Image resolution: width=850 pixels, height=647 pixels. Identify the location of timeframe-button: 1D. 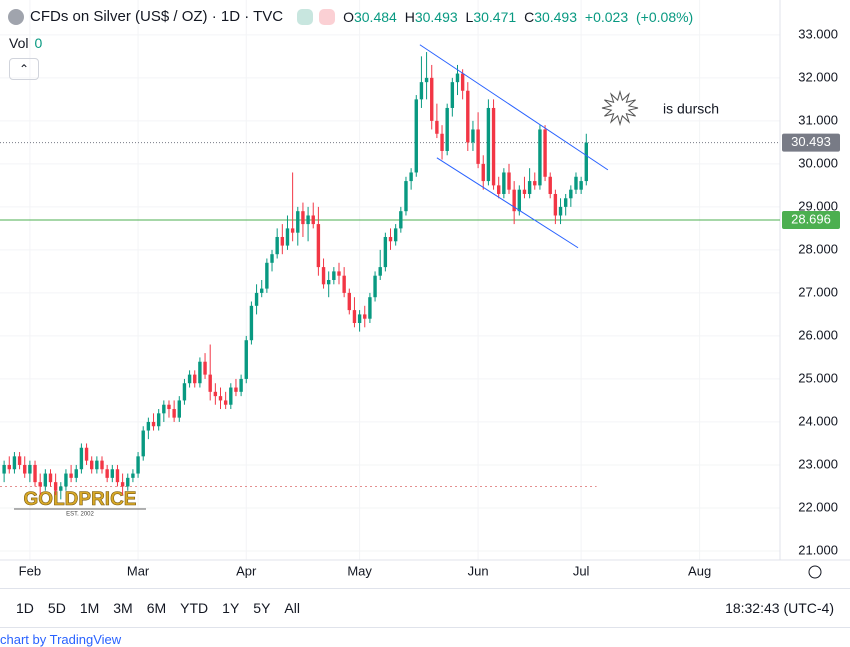
(25, 608).